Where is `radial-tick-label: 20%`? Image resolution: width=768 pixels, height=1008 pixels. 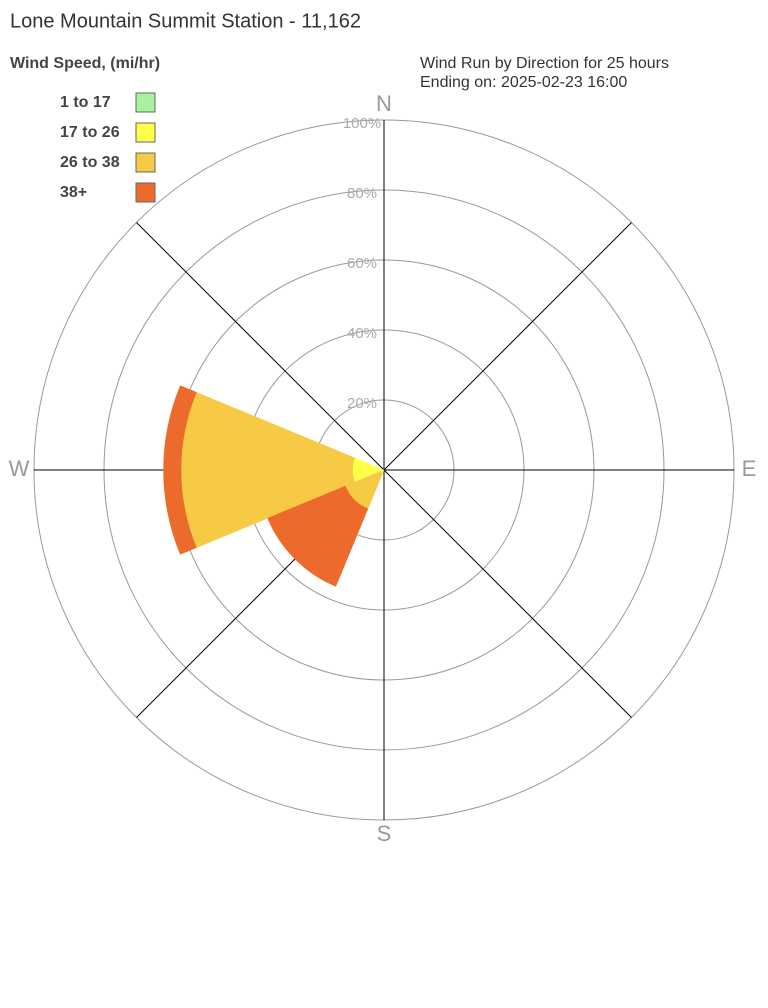
radial-tick-label: 20% is located at coordinates (362, 403).